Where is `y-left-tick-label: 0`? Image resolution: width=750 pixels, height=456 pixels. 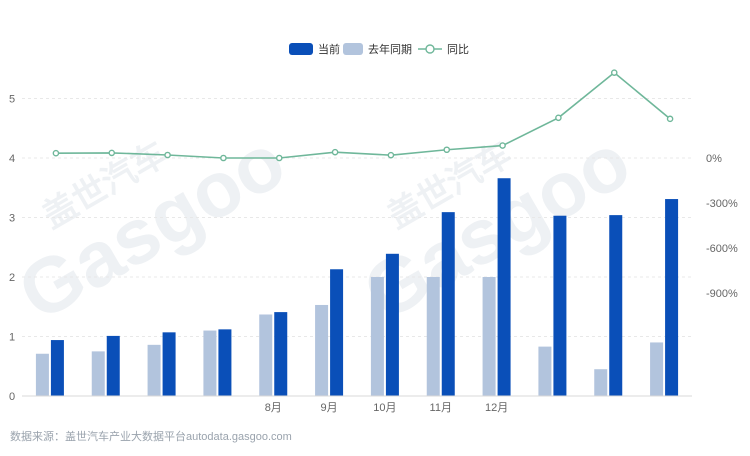
y-left-tick-label: 0 is located at coordinates (12, 397).